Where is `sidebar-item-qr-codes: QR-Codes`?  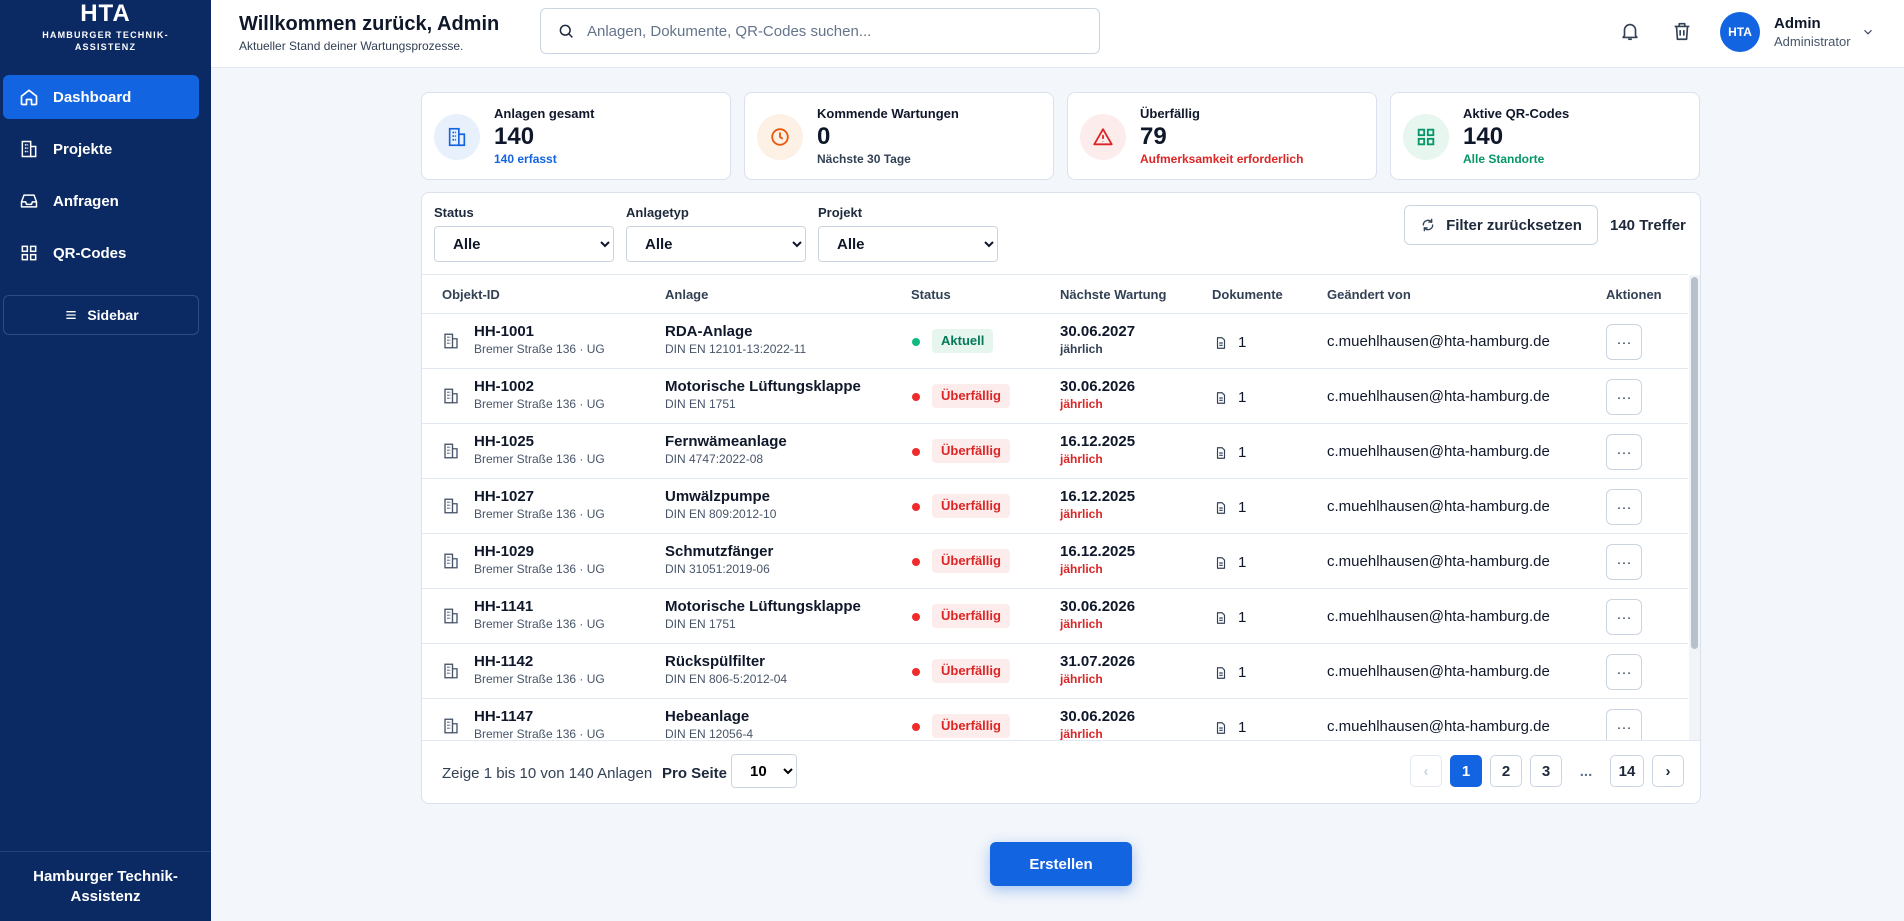
sidebar-item-qr-codes: QR-Codes is located at coordinates (101, 253).